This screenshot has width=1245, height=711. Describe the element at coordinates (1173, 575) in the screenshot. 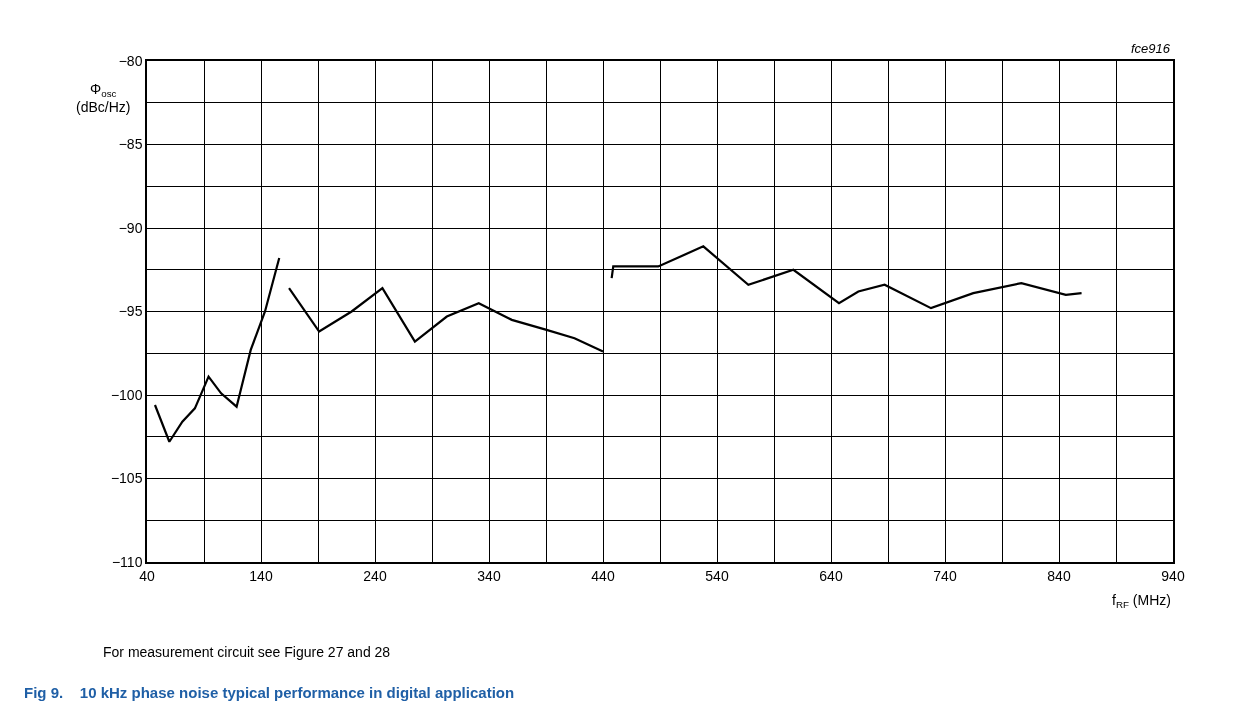

I see `x-tick-label: 940` at that location.